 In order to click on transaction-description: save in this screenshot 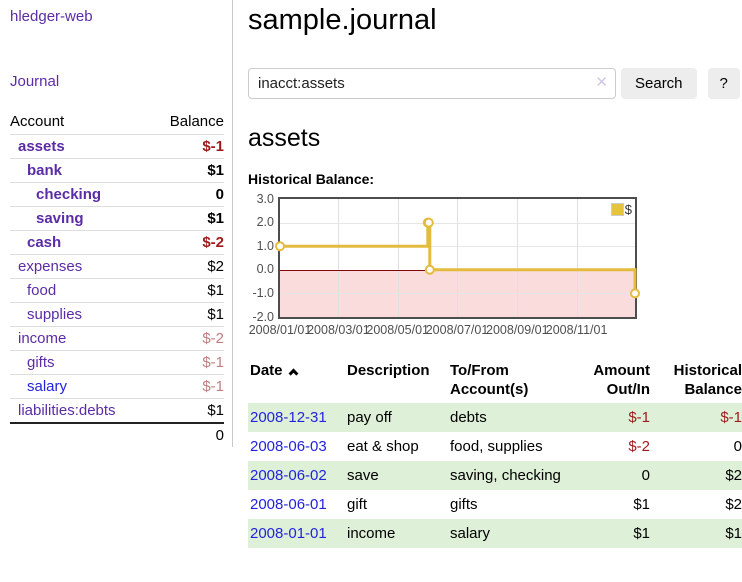, I will do `click(363, 475)`.